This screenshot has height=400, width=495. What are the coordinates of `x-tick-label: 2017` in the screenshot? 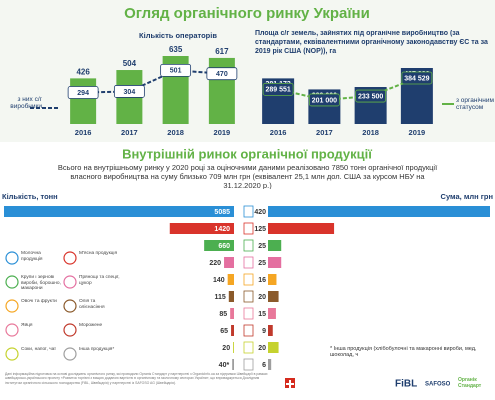 It's located at (129, 132).